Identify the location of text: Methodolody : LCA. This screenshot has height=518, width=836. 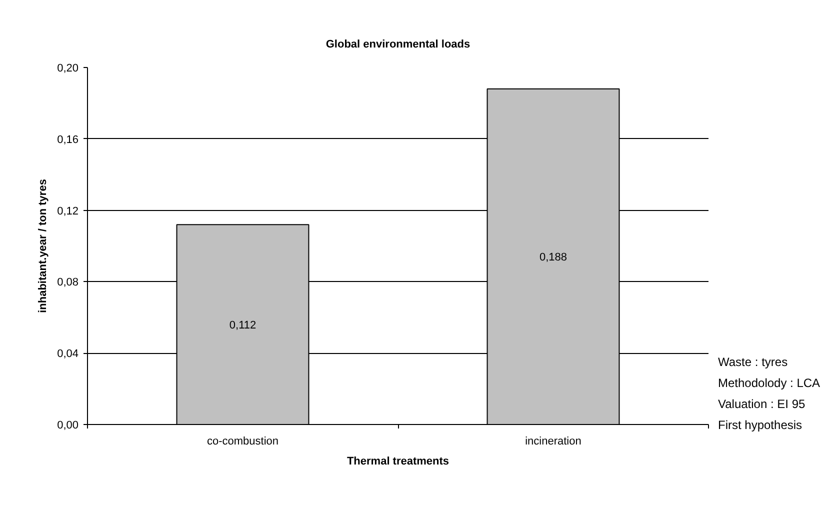
(769, 383).